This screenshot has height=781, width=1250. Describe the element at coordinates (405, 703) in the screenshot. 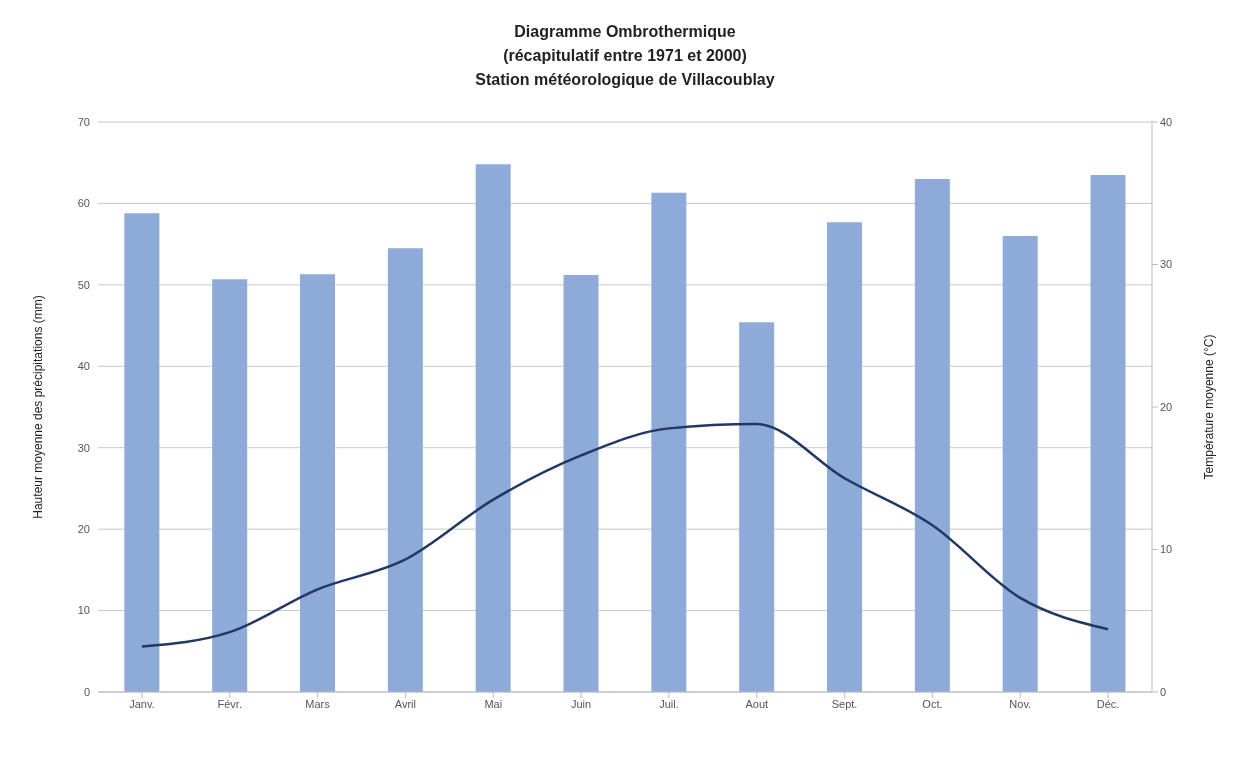

I see `x-tick-label: Avril` at that location.